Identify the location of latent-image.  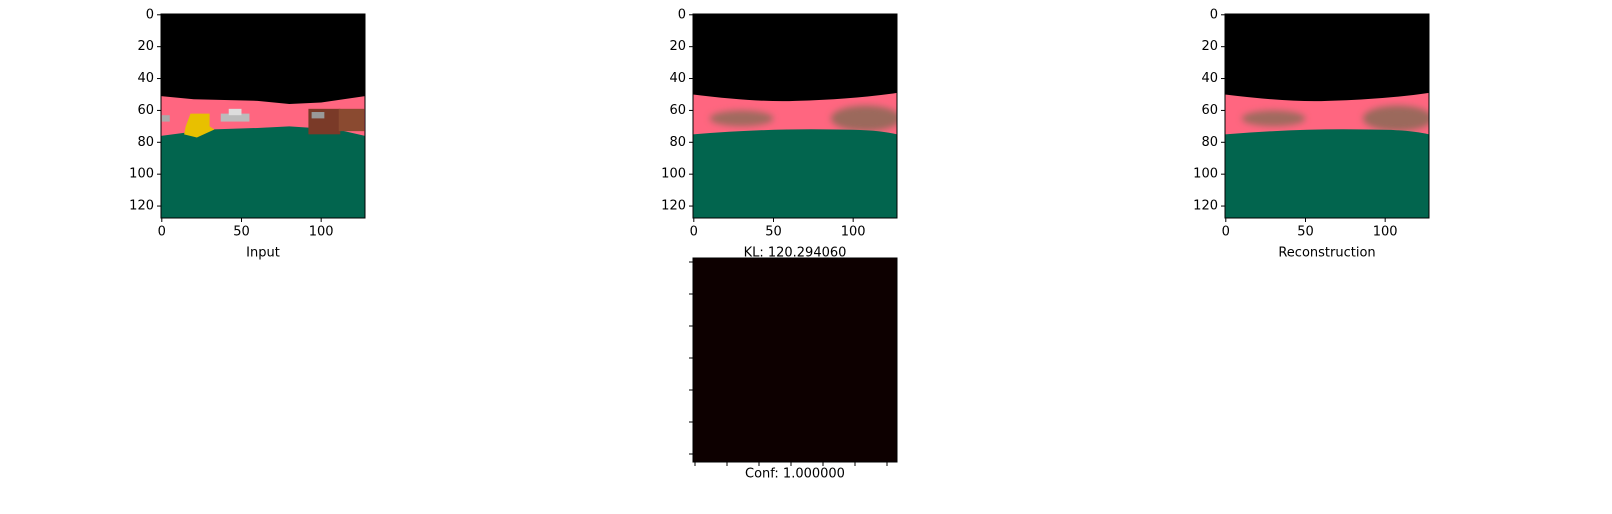
(797, 116).